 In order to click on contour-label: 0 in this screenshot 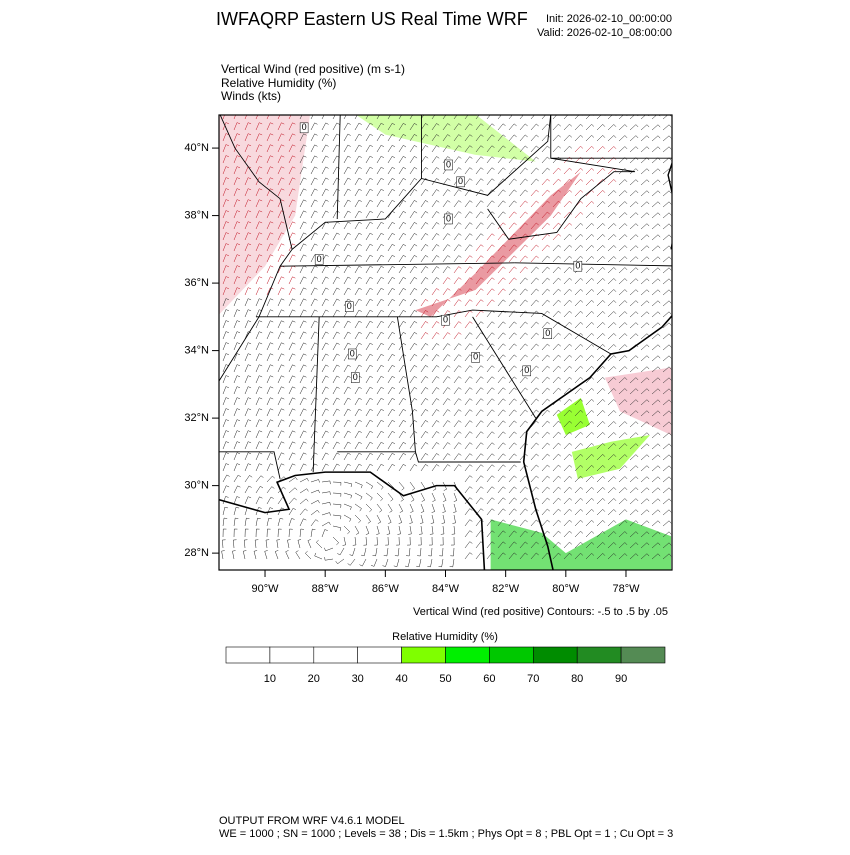, I will do `click(349, 306)`.